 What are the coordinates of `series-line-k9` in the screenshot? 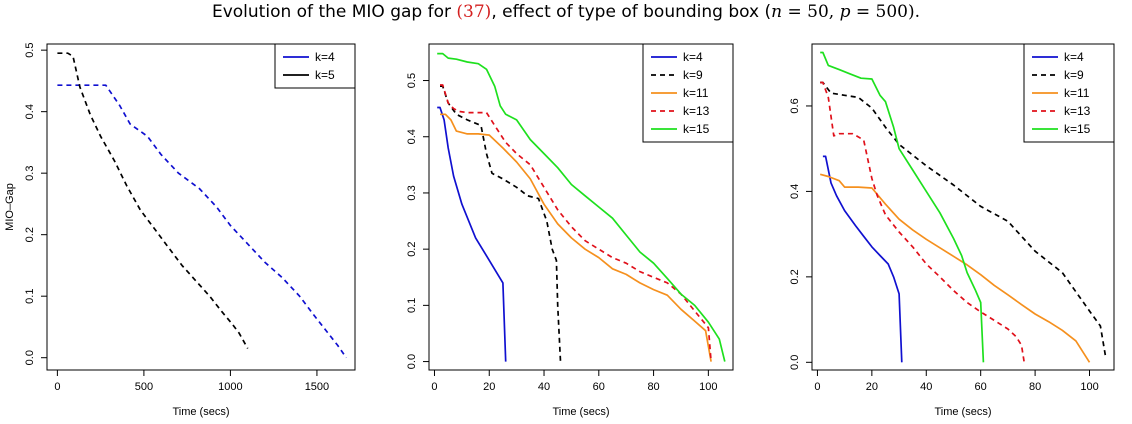 It's located at (501, 223).